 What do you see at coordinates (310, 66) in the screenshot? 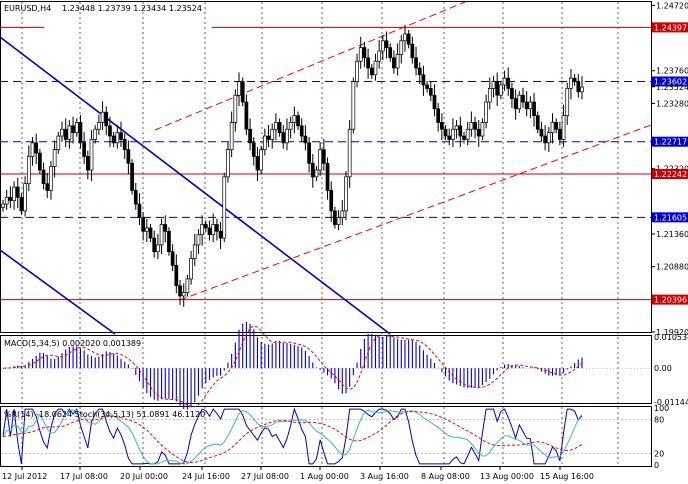
I see `ascending-channel-upper` at bounding box center [310, 66].